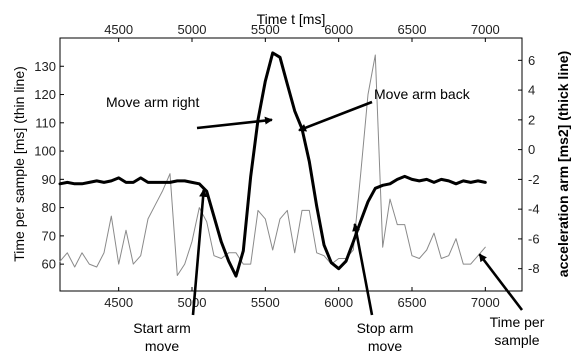 The width and height of the screenshot is (578, 360). What do you see at coordinates (531, 90) in the screenshot?
I see `y-right-tick-label: 4` at bounding box center [531, 90].